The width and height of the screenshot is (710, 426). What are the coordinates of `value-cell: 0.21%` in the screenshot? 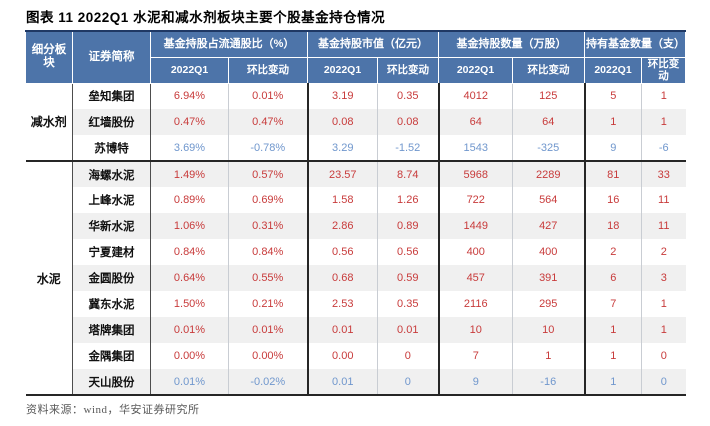 It's located at (268, 304).